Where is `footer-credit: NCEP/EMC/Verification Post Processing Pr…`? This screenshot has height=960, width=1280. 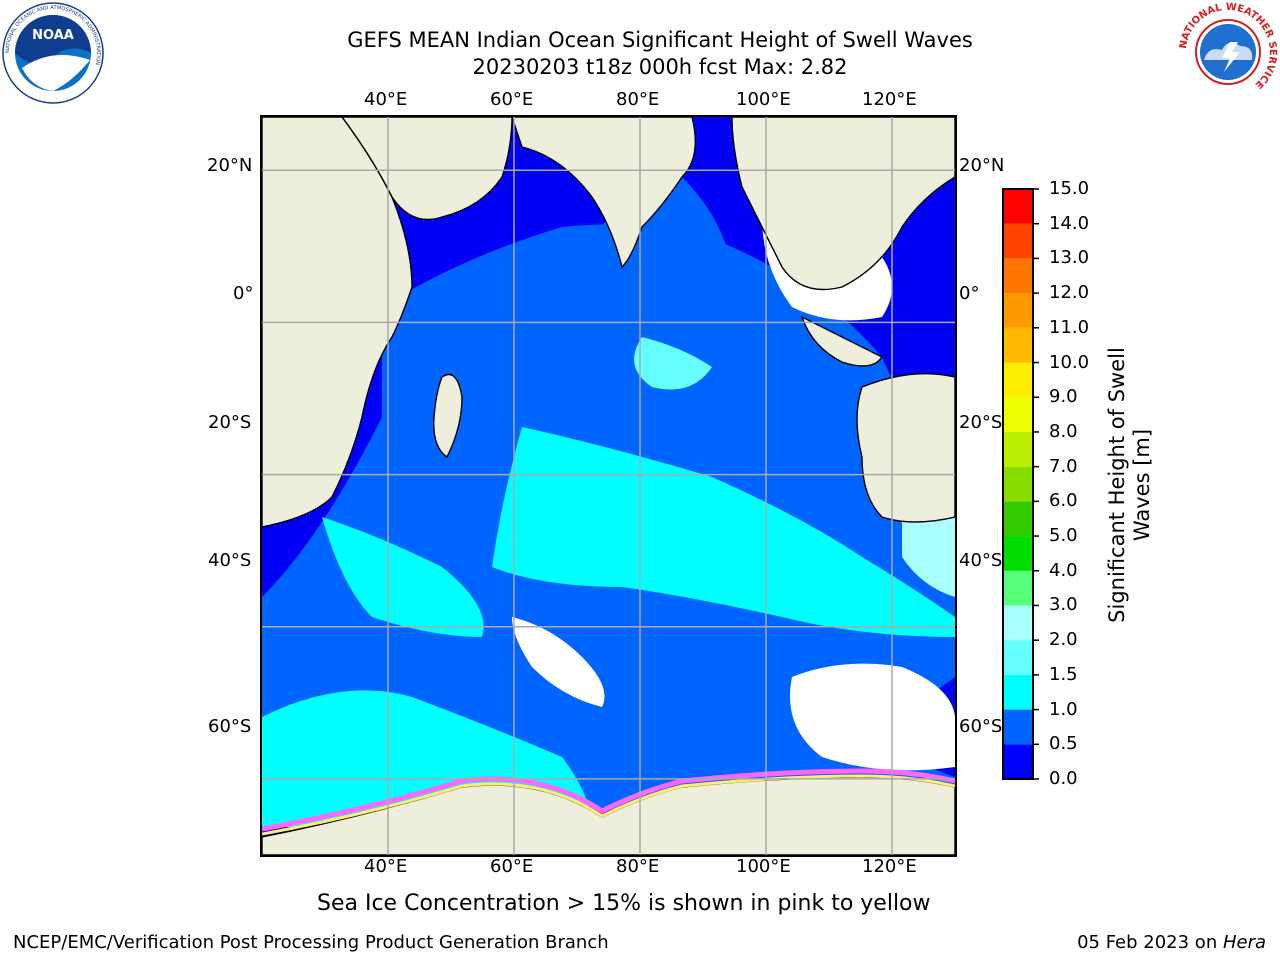 footer-credit: NCEP/EMC/Verification Post Processing Pr… is located at coordinates (311, 942).